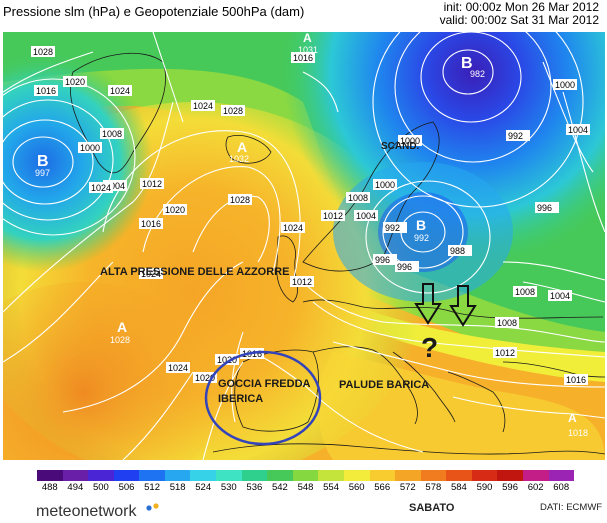 Image resolution: width=607 pixels, height=523 pixels. Describe the element at coordinates (308, 50) in the screenshot. I see `center-value: 1031` at that location.